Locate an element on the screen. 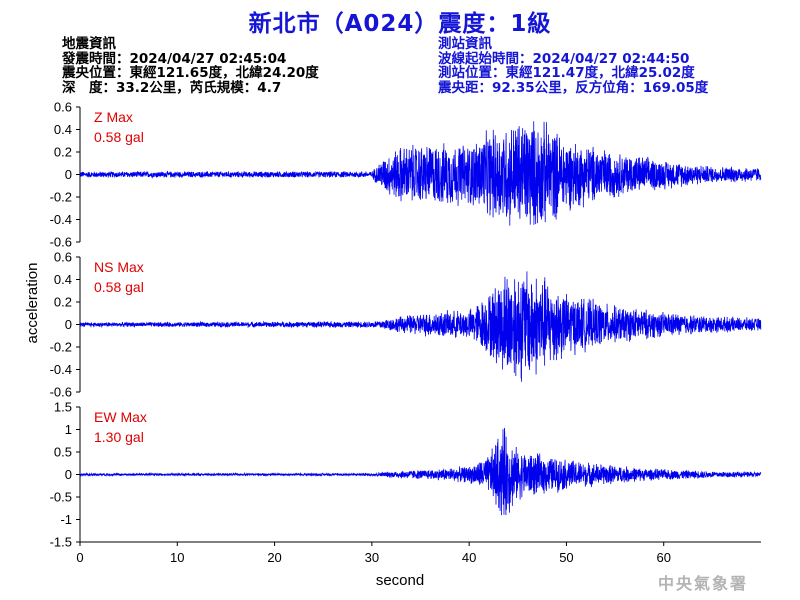 Image resolution: width=800 pixels, height=600 pixels. component-label: Z Max is located at coordinates (113, 117).